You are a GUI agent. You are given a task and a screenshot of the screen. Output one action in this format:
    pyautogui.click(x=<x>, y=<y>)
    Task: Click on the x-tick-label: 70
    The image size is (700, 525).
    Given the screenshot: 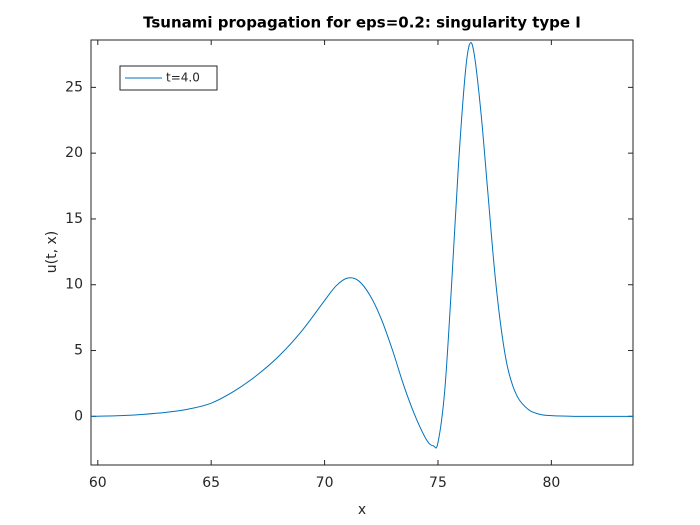 What is the action you would take?
    pyautogui.click(x=325, y=483)
    